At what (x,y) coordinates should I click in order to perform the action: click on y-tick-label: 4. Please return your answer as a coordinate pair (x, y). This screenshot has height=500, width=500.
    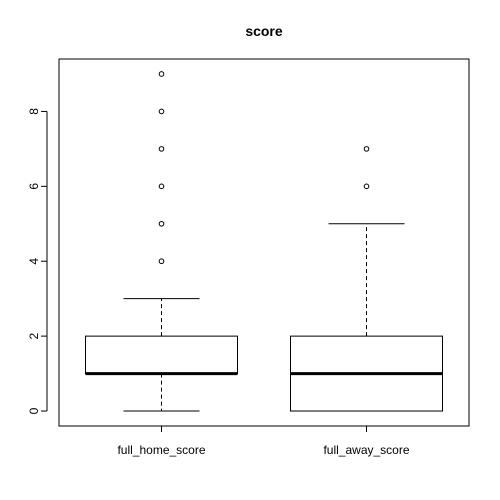
    Looking at the image, I should click on (34, 261).